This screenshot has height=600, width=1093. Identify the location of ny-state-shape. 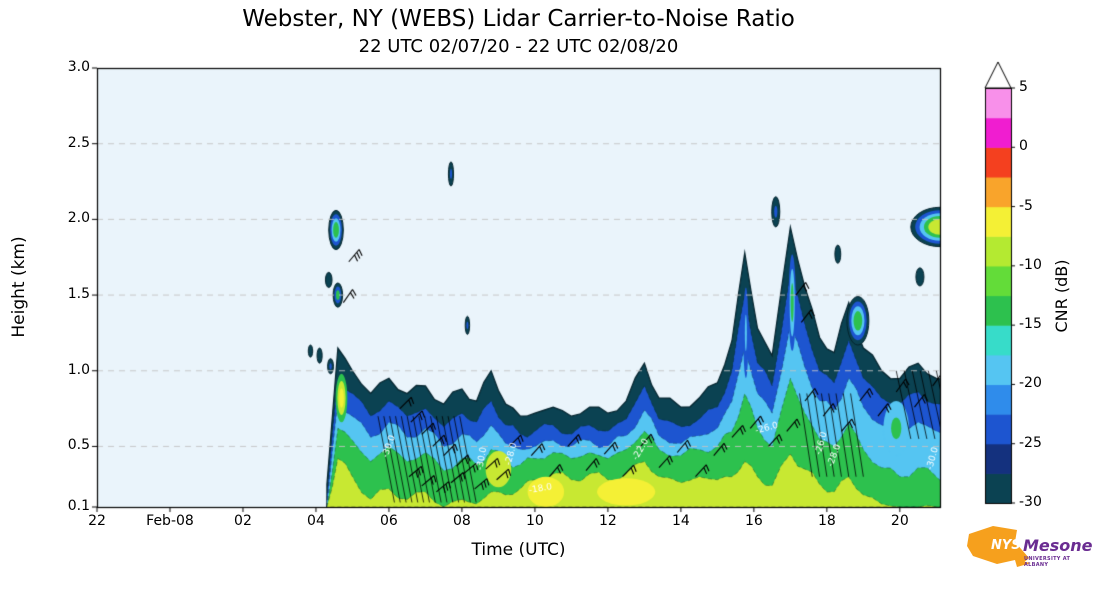
(998, 545).